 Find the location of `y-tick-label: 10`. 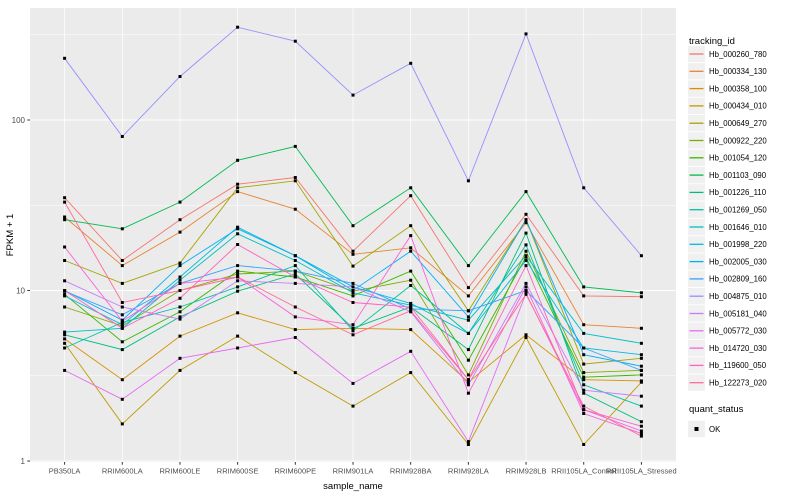

y-tick-label: 10 is located at coordinates (20, 290).